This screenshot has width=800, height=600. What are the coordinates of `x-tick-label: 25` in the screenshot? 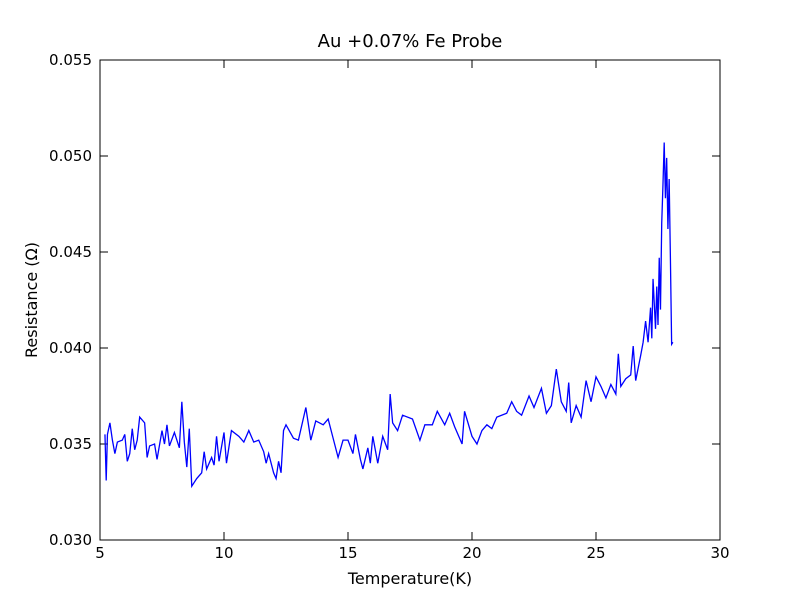 It's located at (595, 553).